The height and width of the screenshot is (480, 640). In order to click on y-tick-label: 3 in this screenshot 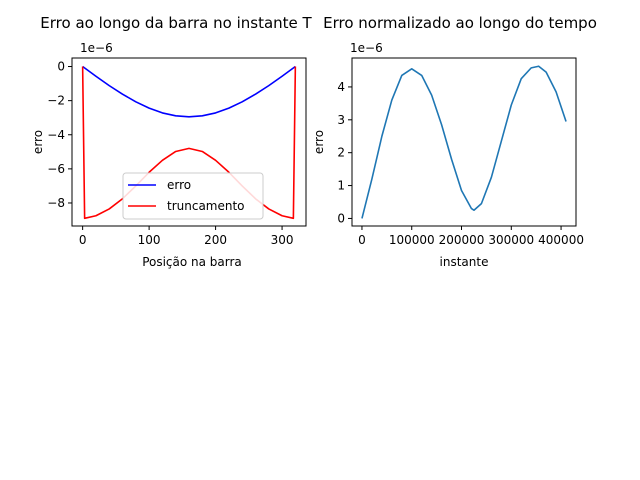, I will do `click(341, 120)`.